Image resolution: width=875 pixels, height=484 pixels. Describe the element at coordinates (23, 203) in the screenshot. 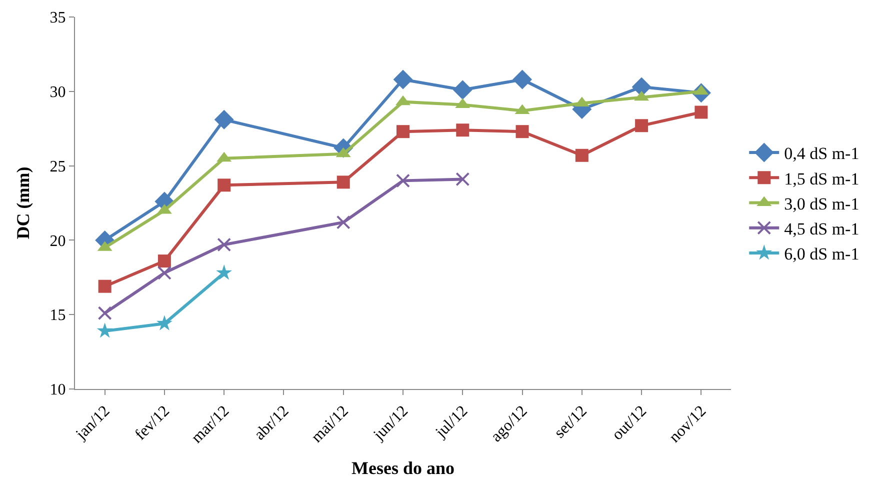

I see `y-axis-title: DC (mm)` at that location.